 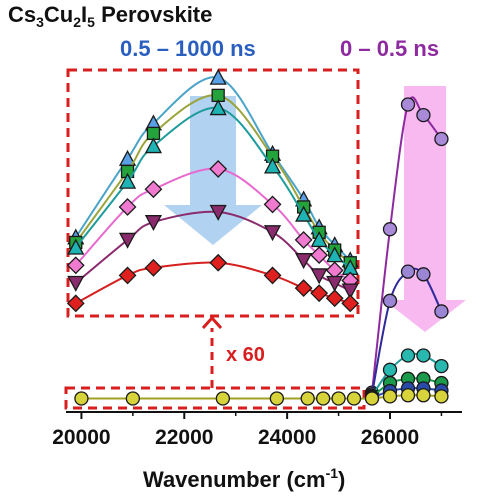 I want to click on early-decay-arrow, so click(x=425, y=209).